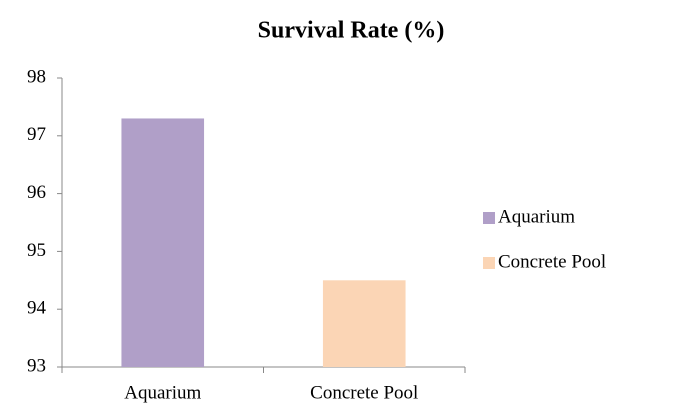  Describe the element at coordinates (36, 192) in the screenshot. I see `y-tick-label: 96` at that location.